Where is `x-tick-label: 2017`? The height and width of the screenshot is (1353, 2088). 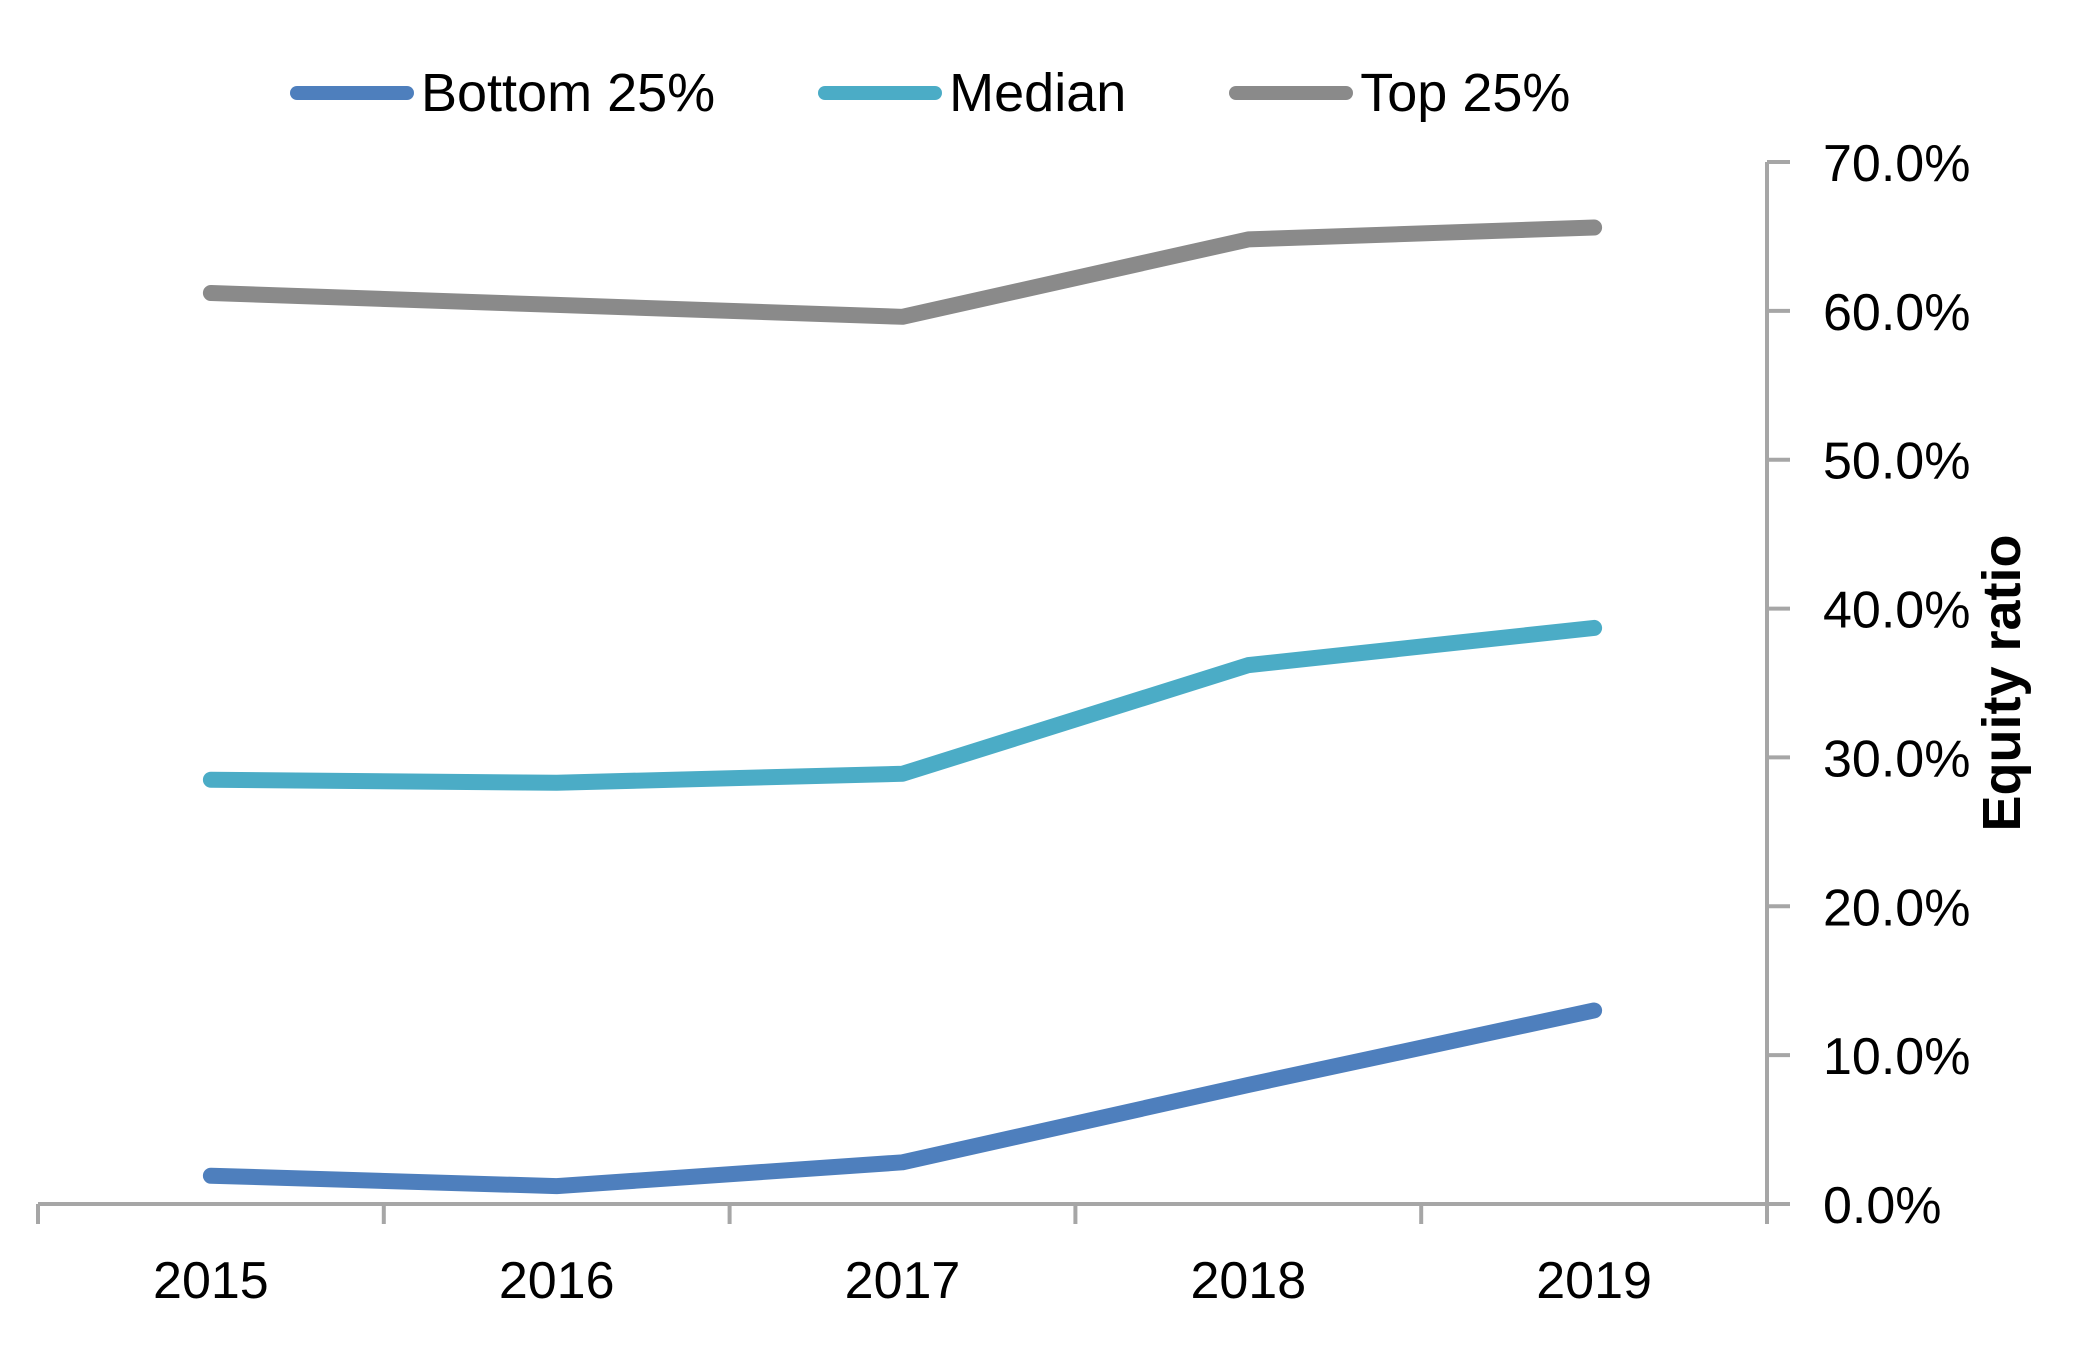
x-tick-label: 2017 is located at coordinates (903, 1281).